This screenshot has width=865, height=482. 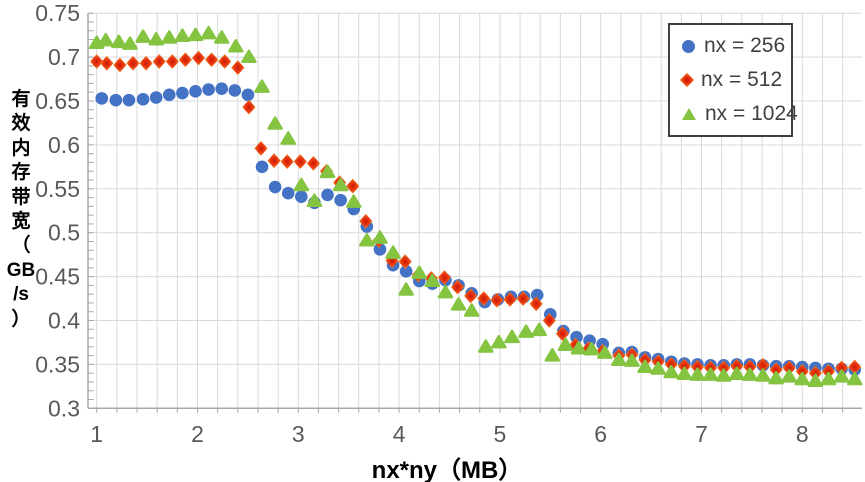 What do you see at coordinates (500, 434) in the screenshot?
I see `svg-text: 5` at bounding box center [500, 434].